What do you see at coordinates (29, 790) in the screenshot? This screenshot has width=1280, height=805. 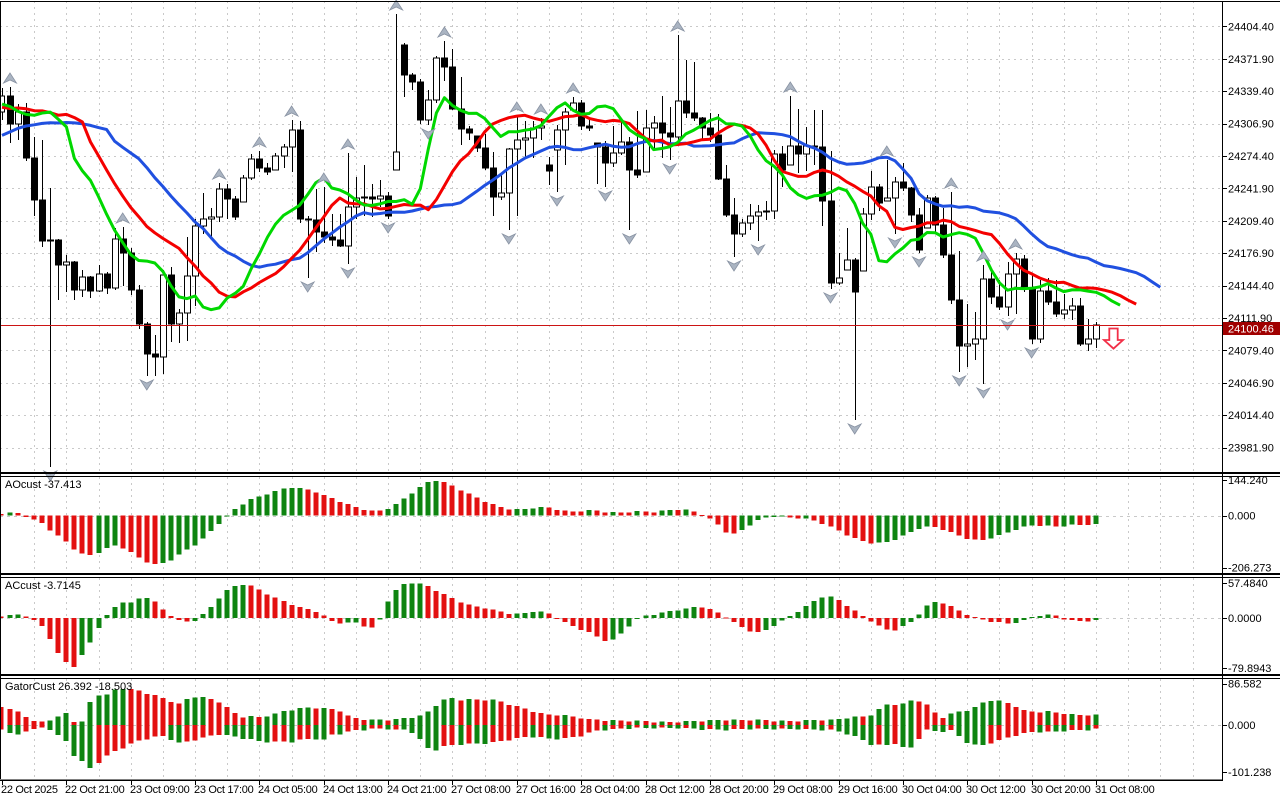 I see `svg-text: 22 Oct 2025` at bounding box center [29, 790].